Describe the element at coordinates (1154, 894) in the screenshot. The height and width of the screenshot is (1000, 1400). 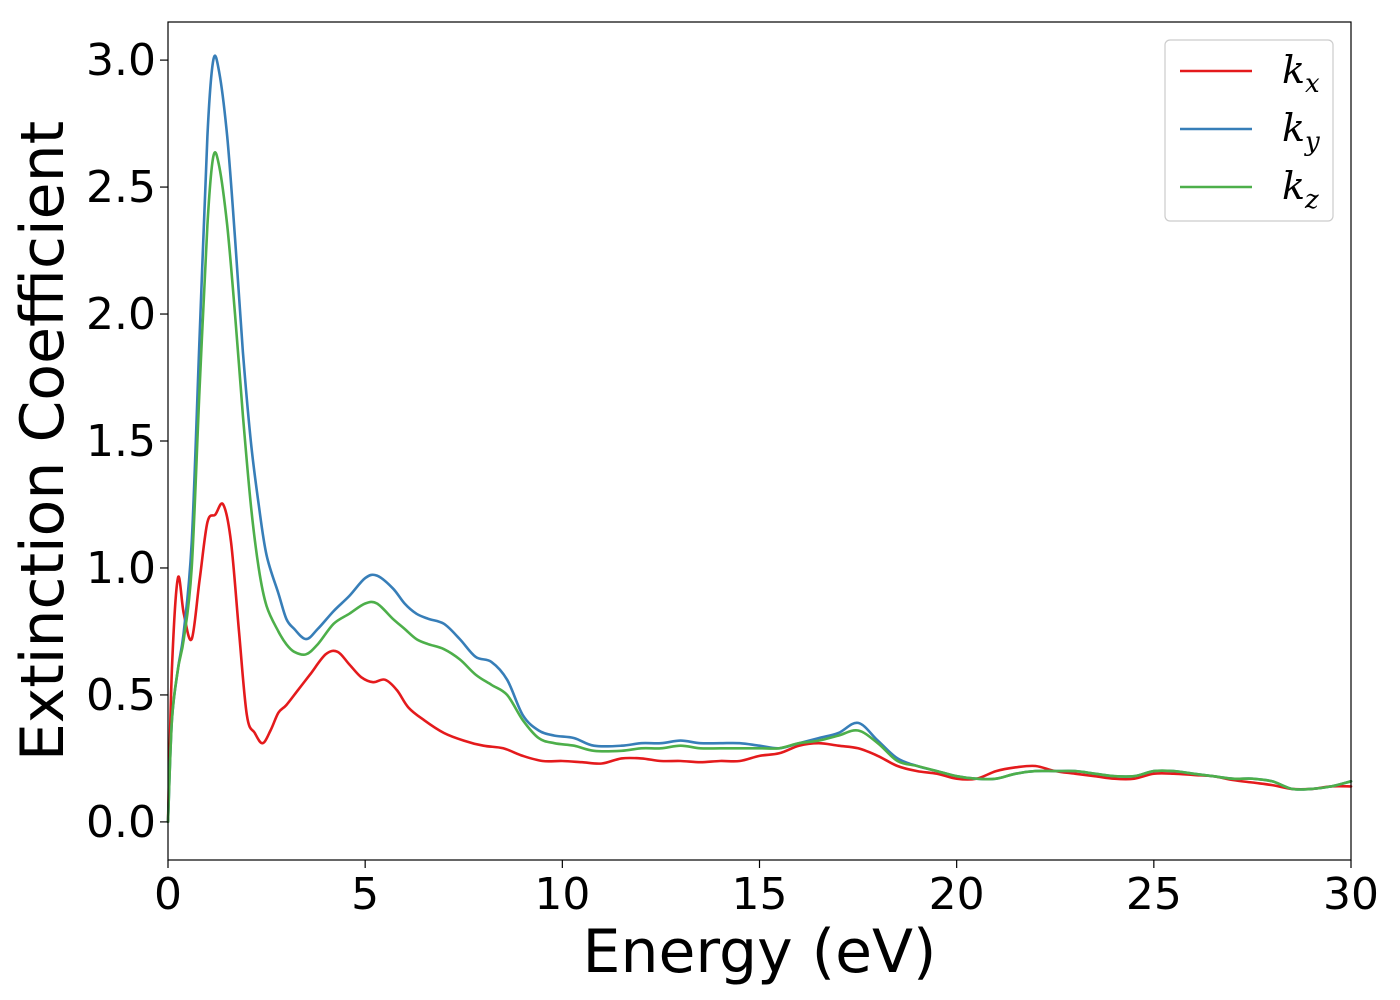
I see `x-tick-label: 25` at that location.